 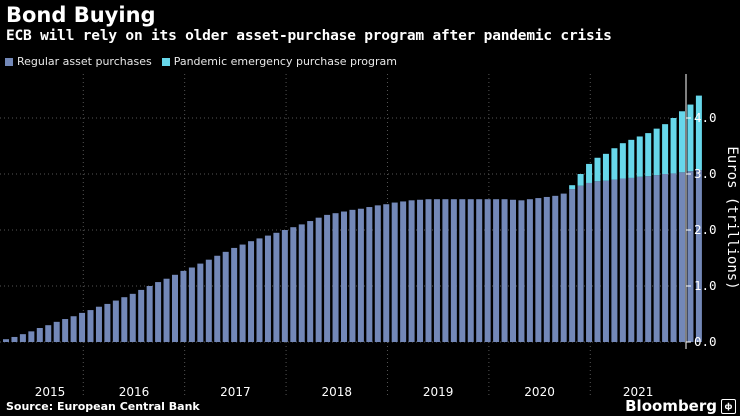 What do you see at coordinates (732, 217) in the screenshot?
I see `y-axis-label: Euros (trillions)` at bounding box center [732, 217].